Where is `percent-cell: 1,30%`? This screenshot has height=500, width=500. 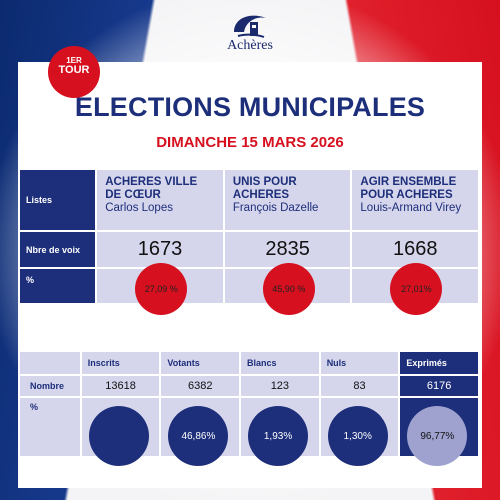
percent-cell: 1,30% is located at coordinates (359, 432).